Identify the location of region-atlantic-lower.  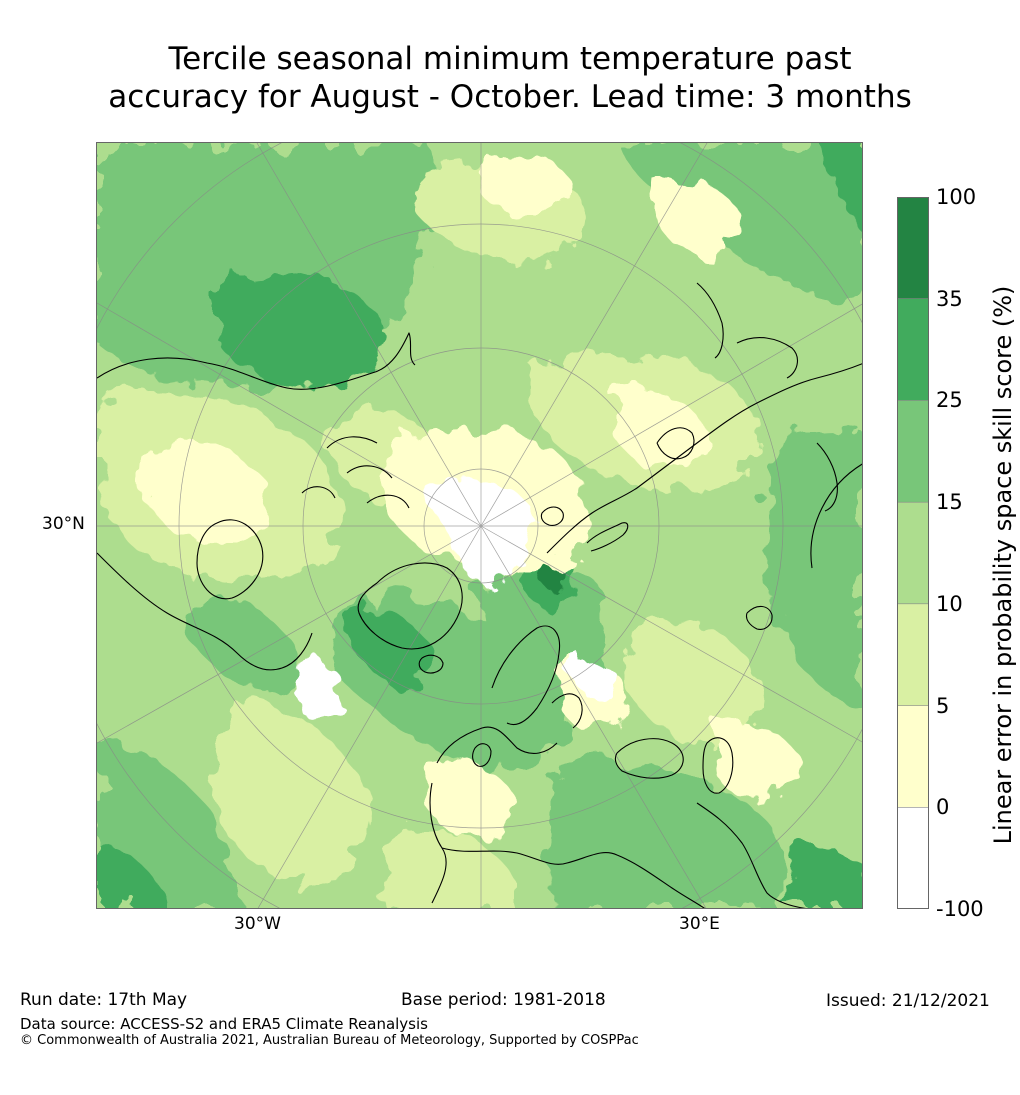
(293, 793).